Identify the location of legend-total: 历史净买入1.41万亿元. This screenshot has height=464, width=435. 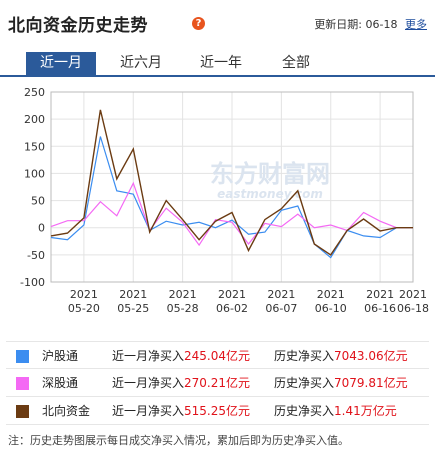
(335, 411).